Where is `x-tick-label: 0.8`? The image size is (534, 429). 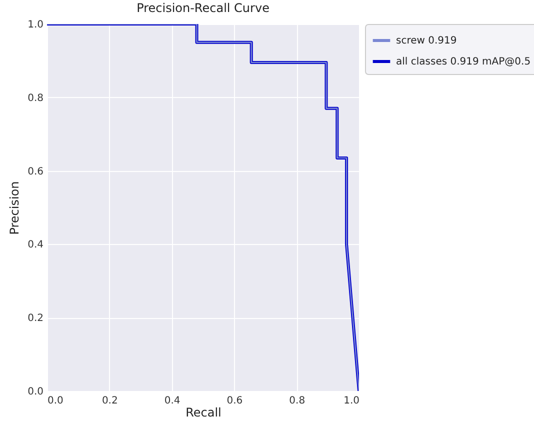 x-tick-label: 0.8 is located at coordinates (297, 401).